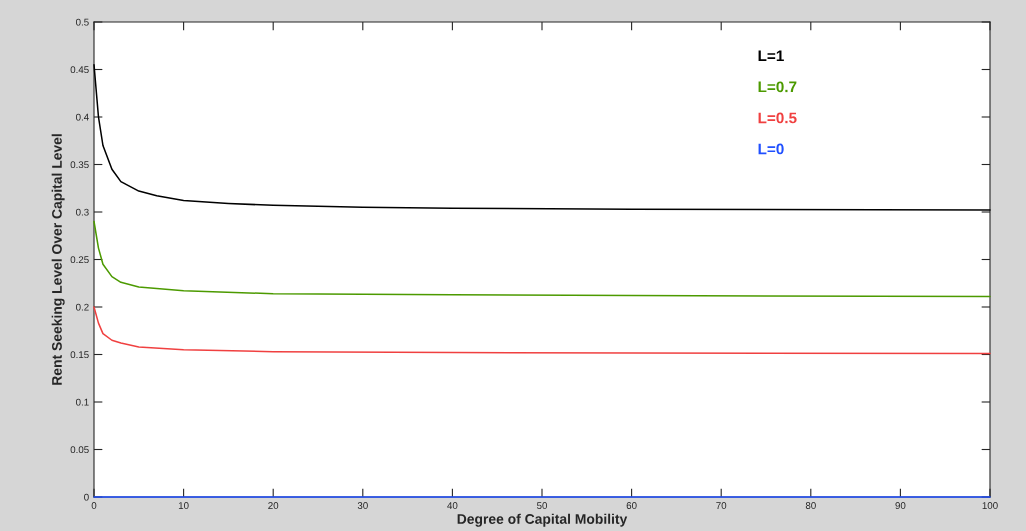 The width and height of the screenshot is (1026, 531). I want to click on x-tick-label: 40, so click(452, 505).